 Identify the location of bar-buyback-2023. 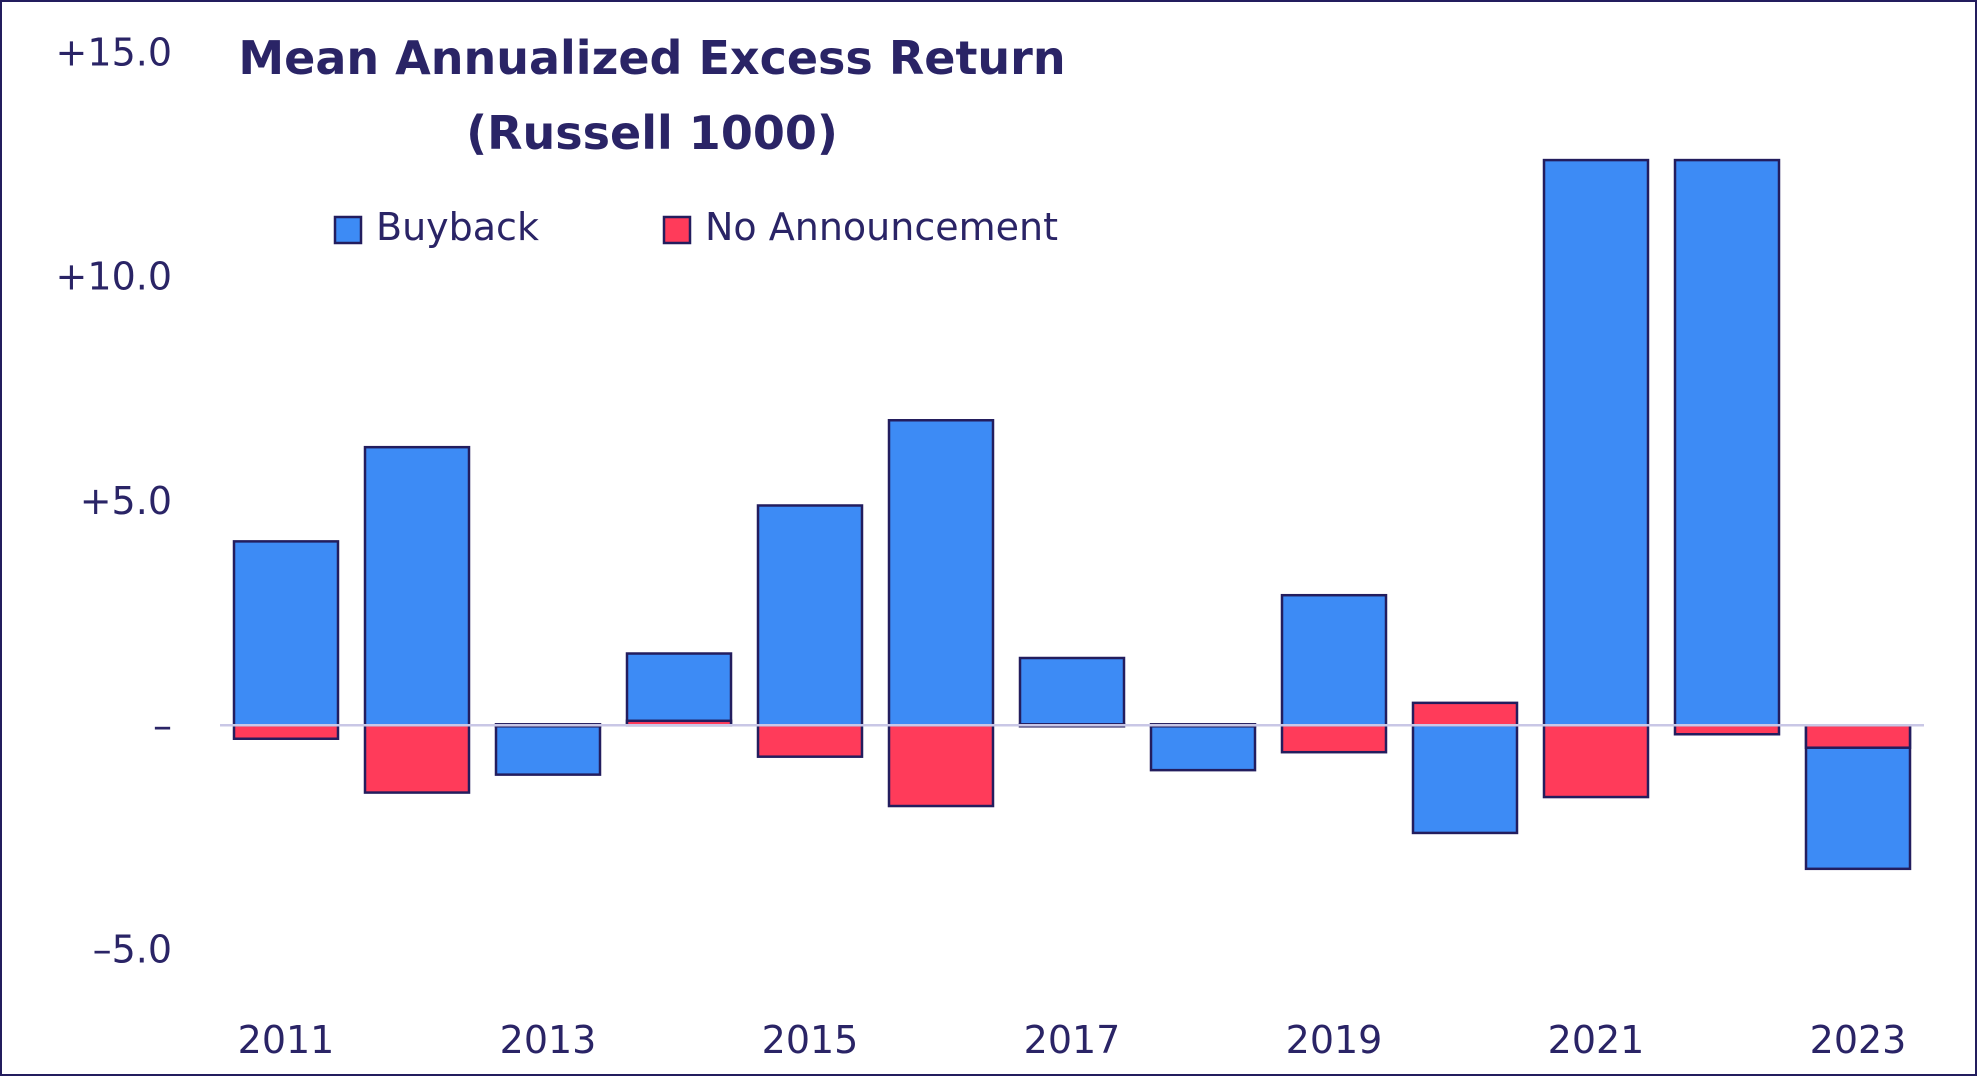
(1858, 797).